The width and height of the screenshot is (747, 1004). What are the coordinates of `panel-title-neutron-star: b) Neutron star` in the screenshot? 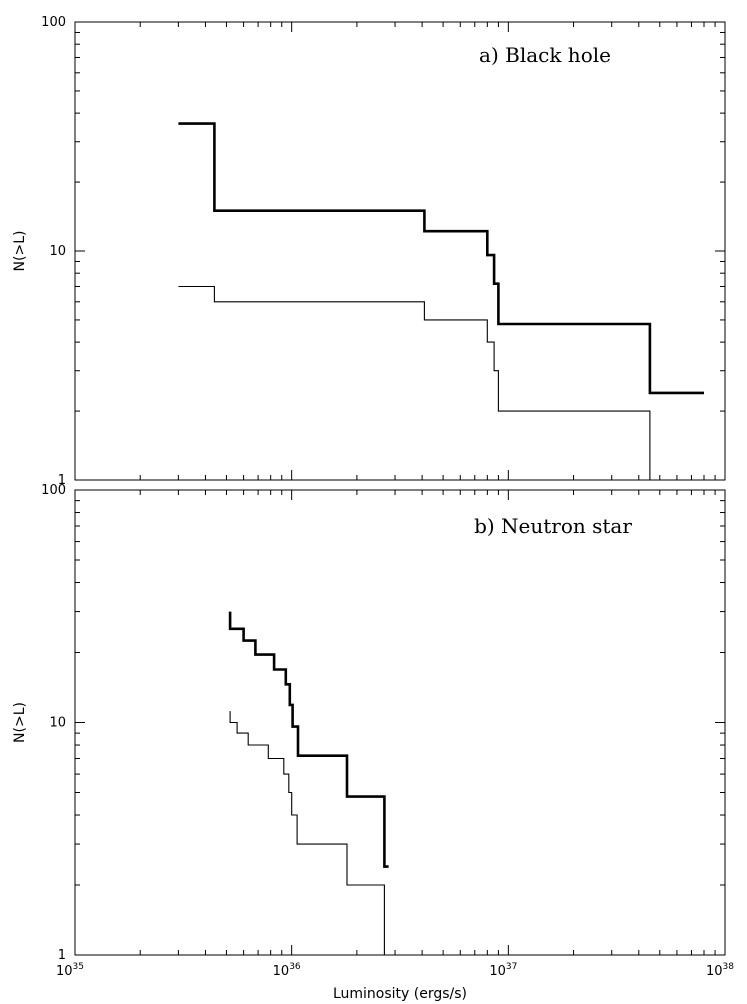 It's located at (553, 526).